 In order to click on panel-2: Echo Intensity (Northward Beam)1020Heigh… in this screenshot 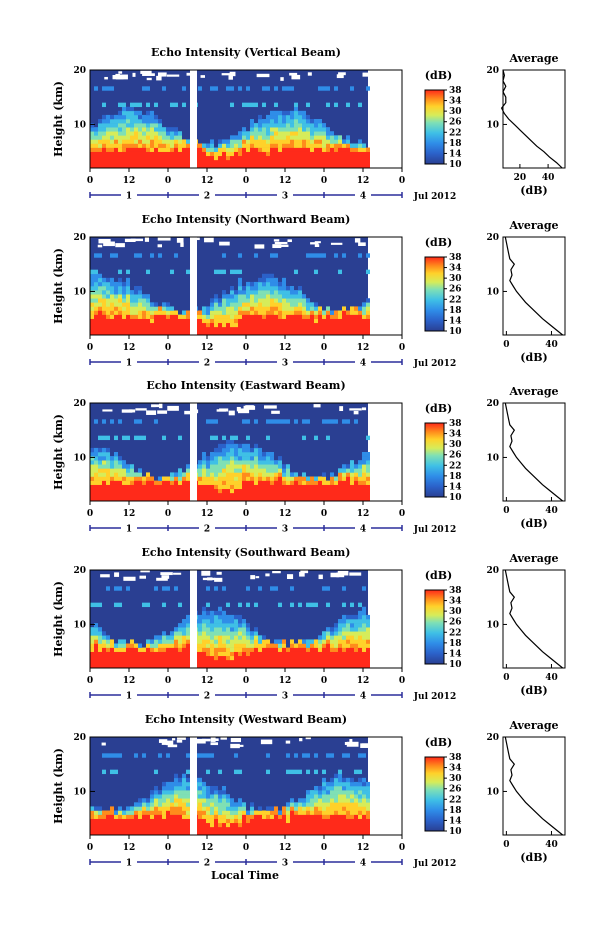, I will do `click(309, 291)`.